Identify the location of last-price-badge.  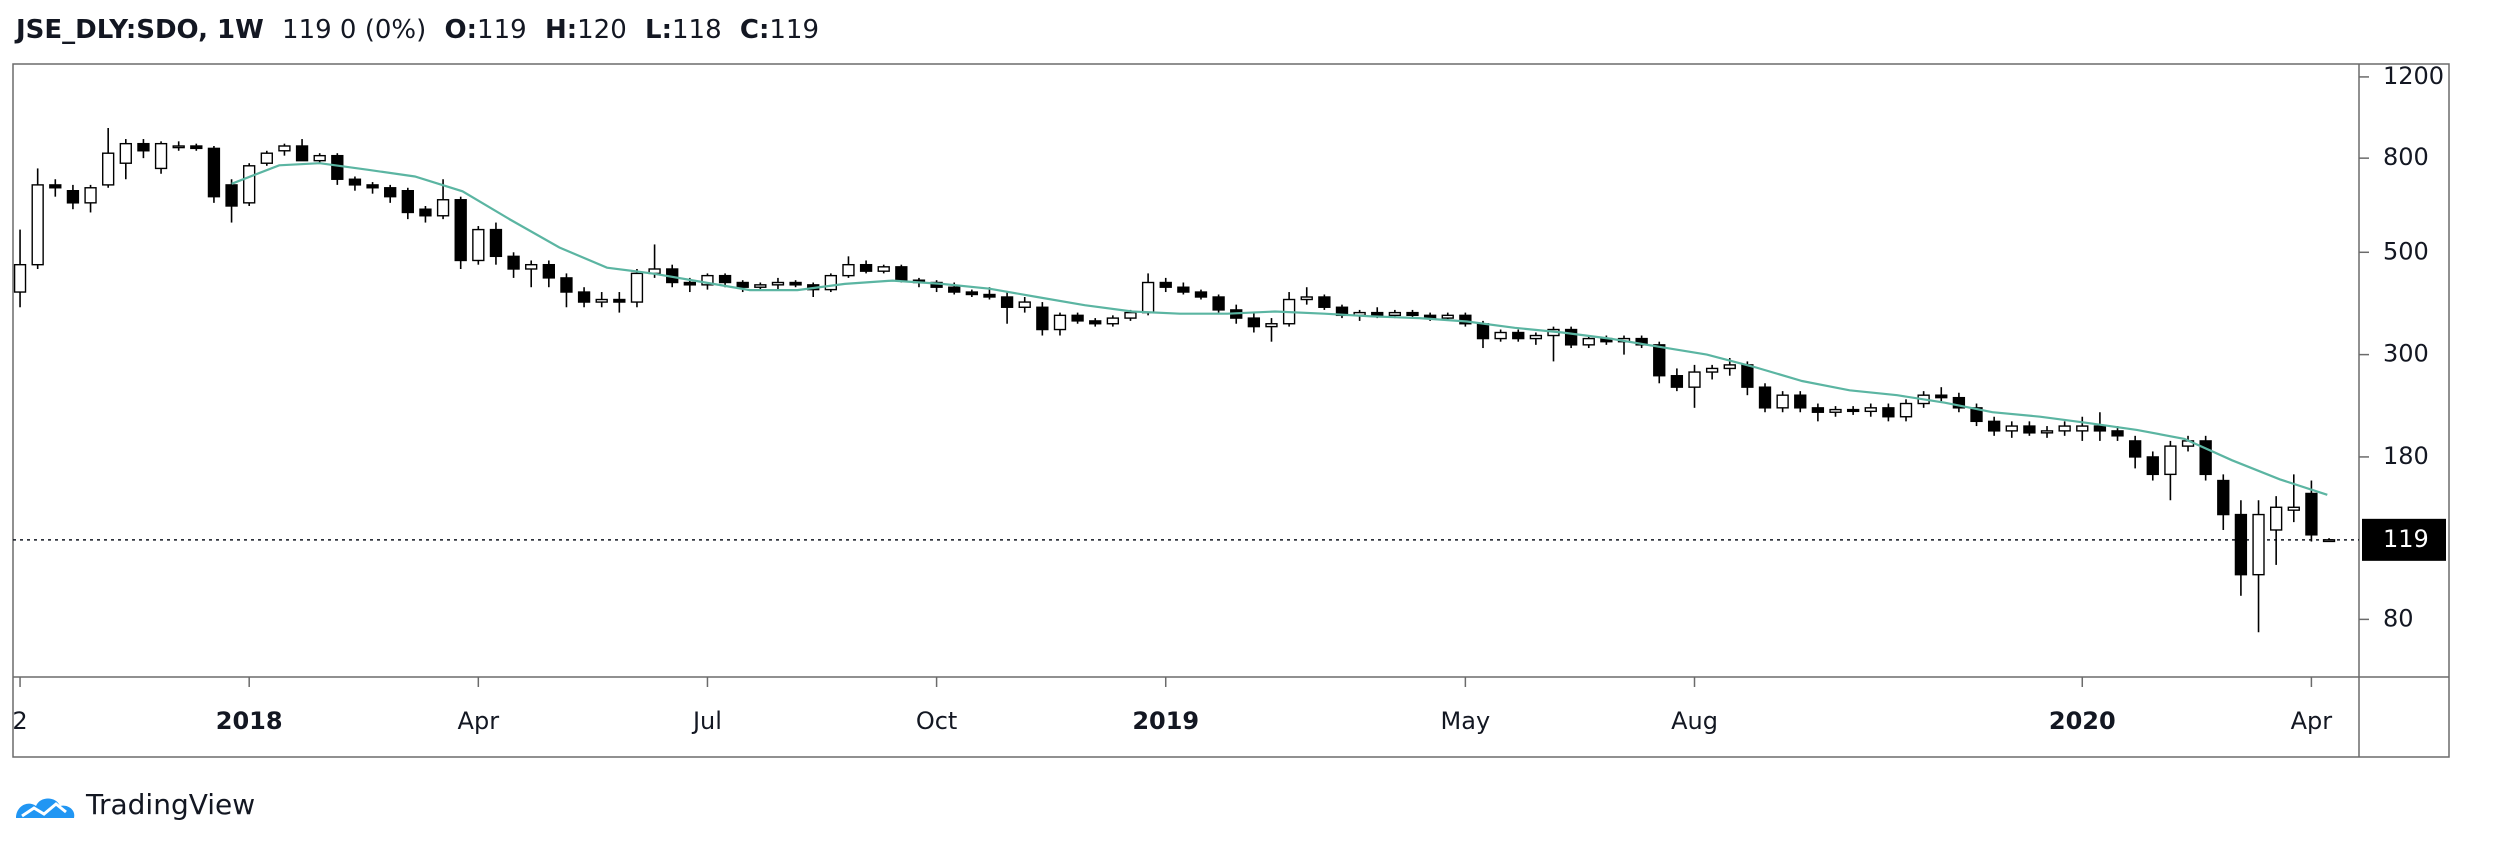
(2404, 539).